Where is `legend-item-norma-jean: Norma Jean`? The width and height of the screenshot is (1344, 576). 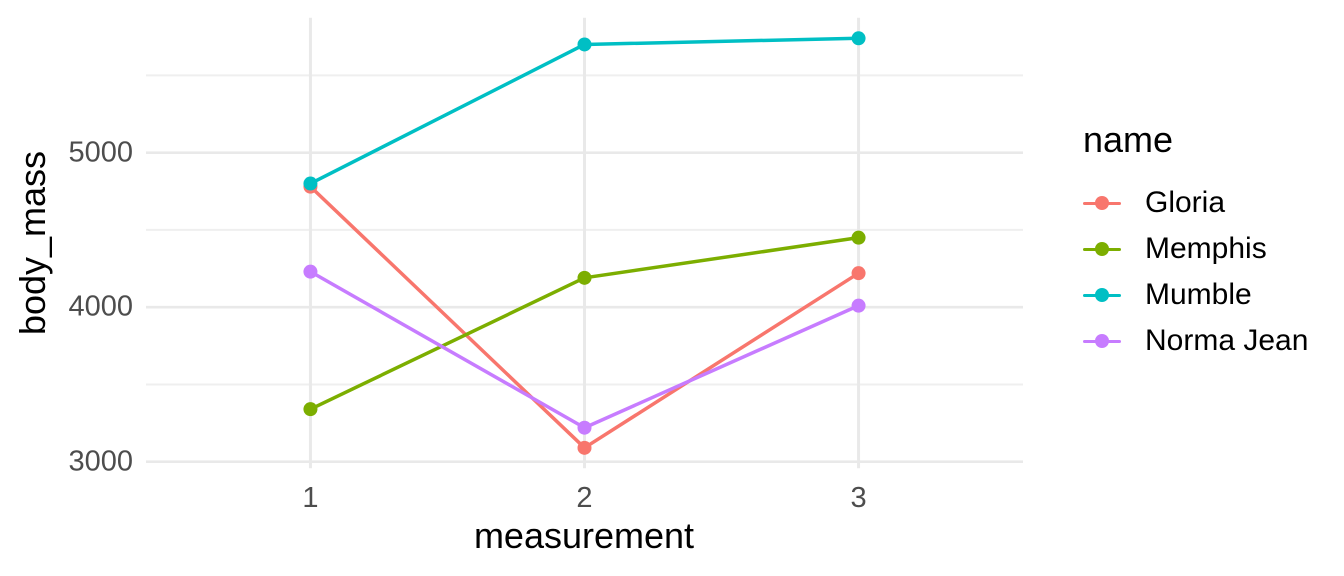
legend-item-norma-jean: Norma Jean is located at coordinates (1195, 341).